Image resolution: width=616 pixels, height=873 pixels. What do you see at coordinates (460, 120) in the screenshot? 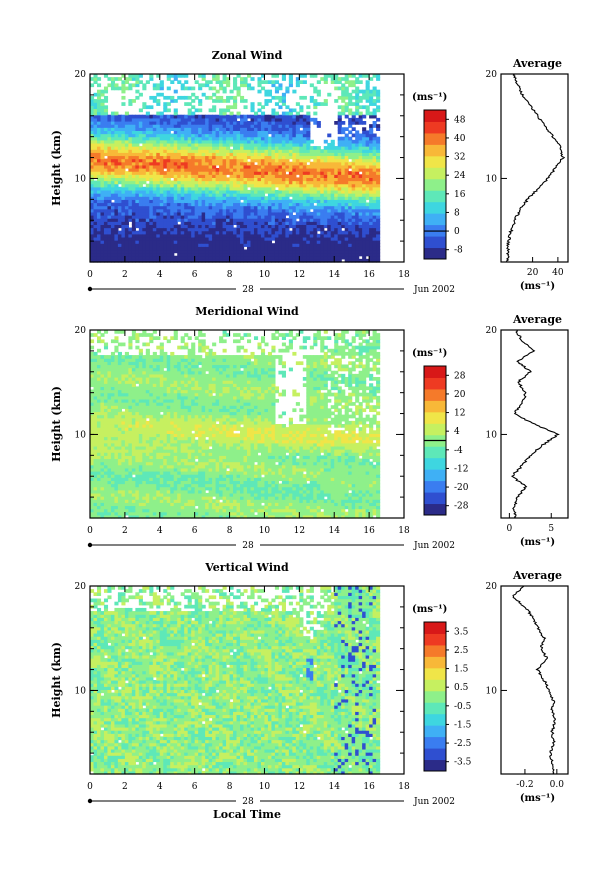
I see `colorbar-label: 48` at bounding box center [460, 120].